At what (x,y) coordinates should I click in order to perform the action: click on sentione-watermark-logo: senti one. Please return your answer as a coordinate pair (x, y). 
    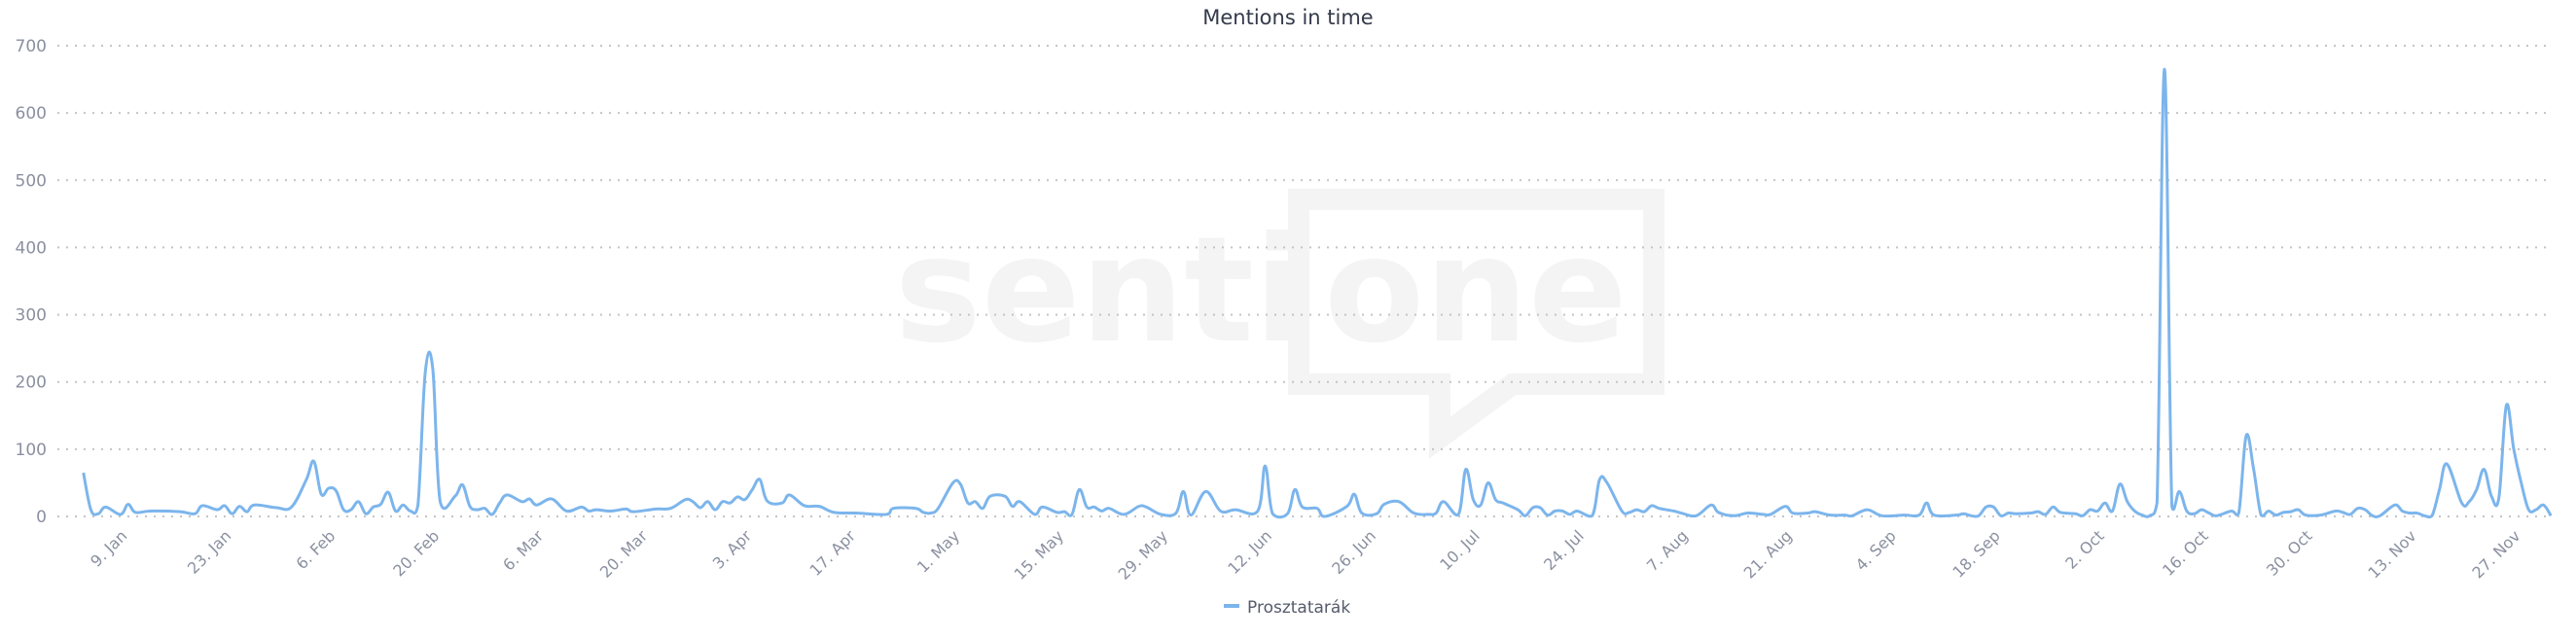
    Looking at the image, I should click on (1279, 324).